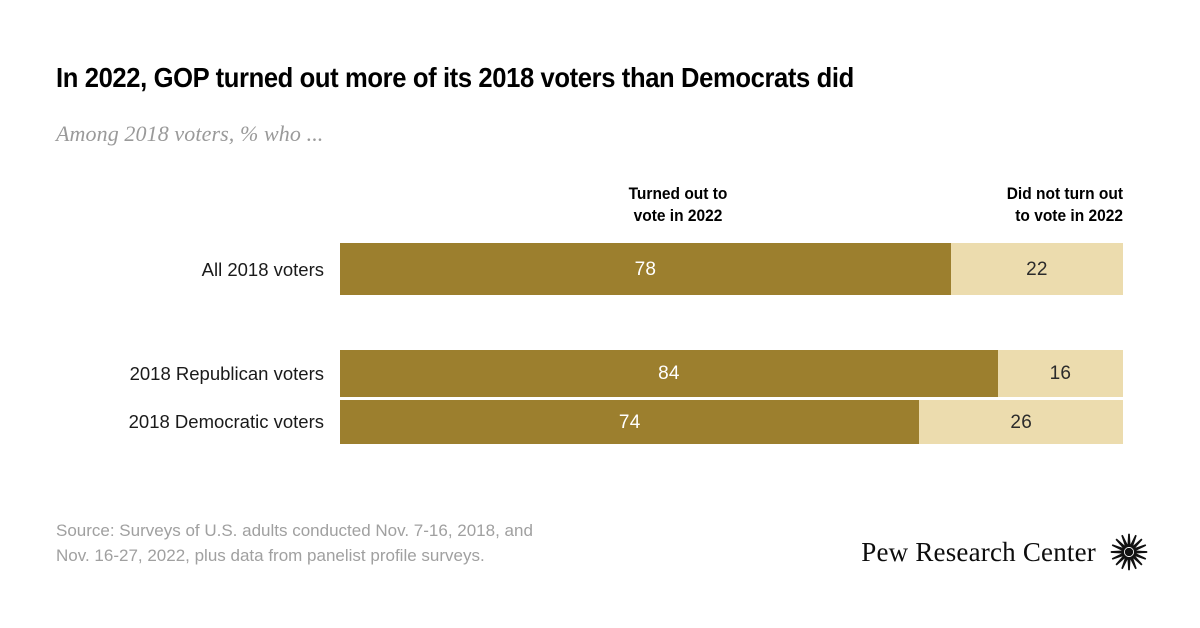 This screenshot has height=628, width=1200. I want to click on bar-row: 78 22, so click(731, 269).